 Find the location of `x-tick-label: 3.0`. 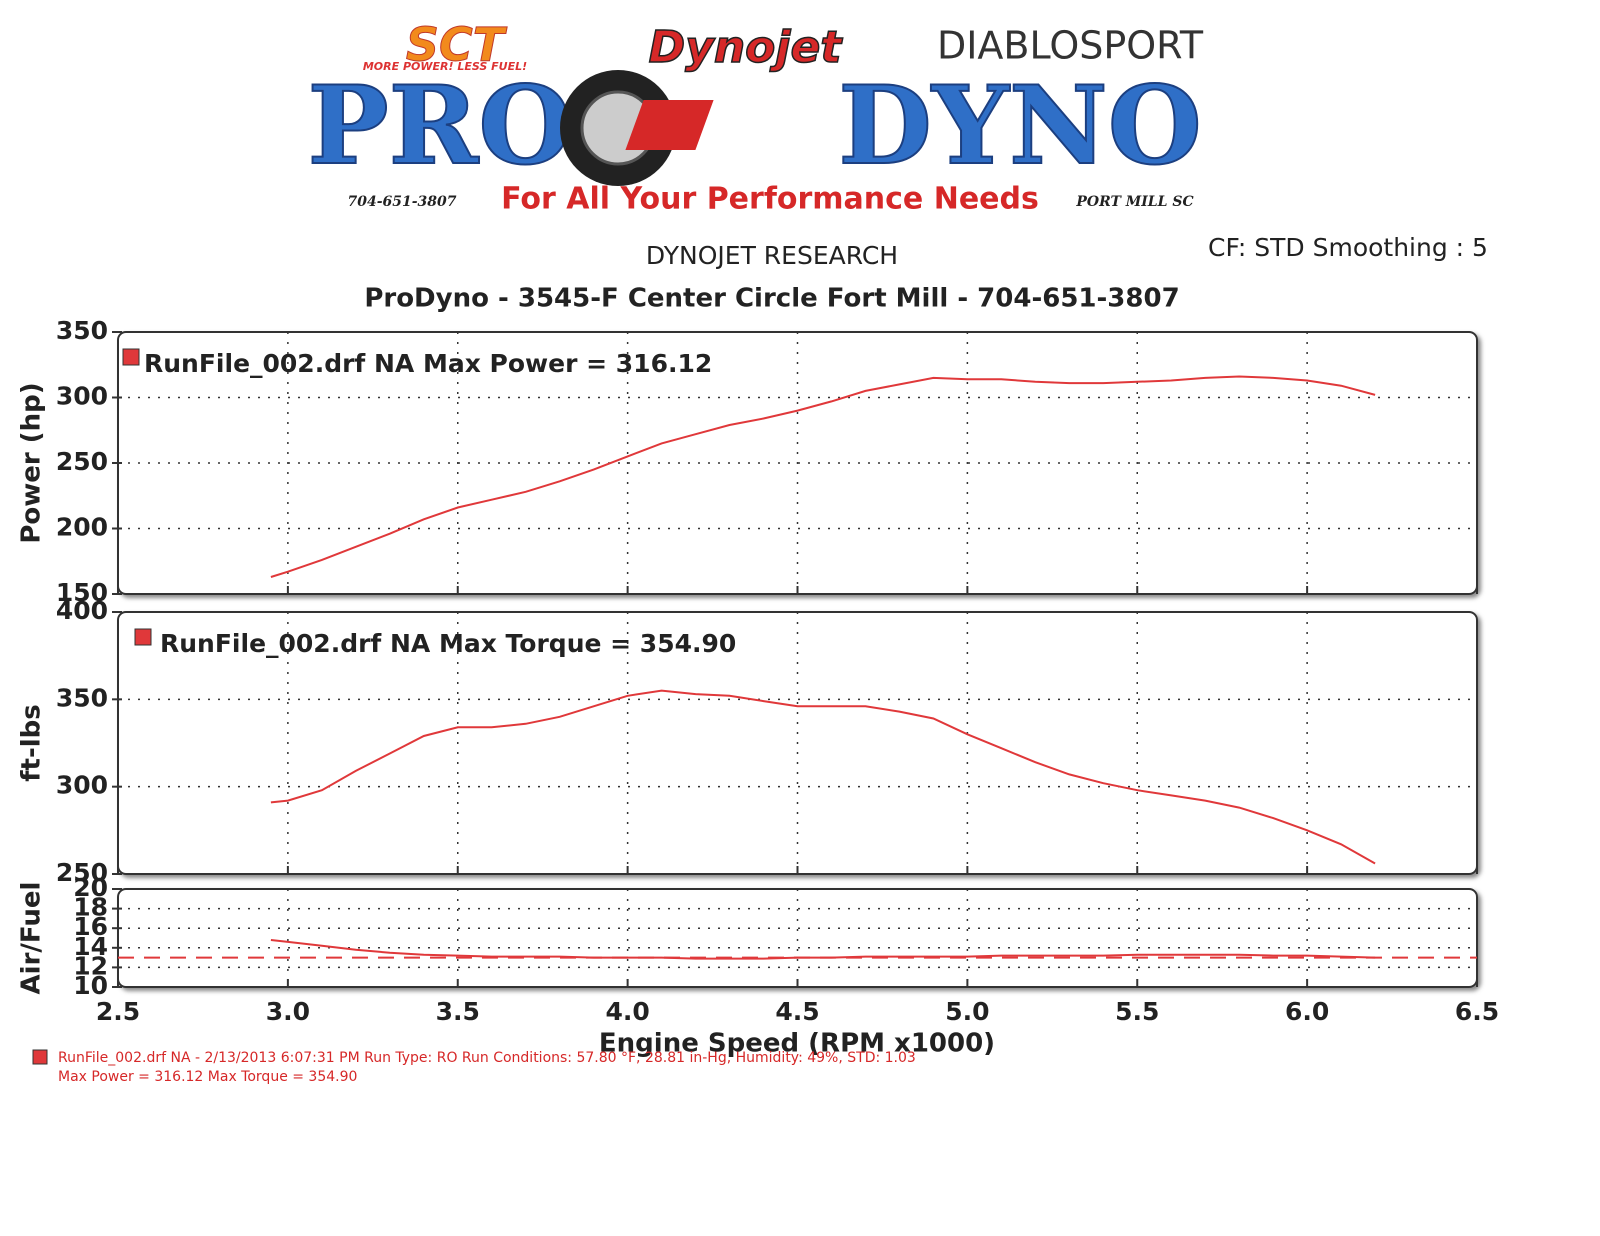

x-tick-label: 3.0 is located at coordinates (288, 1011).